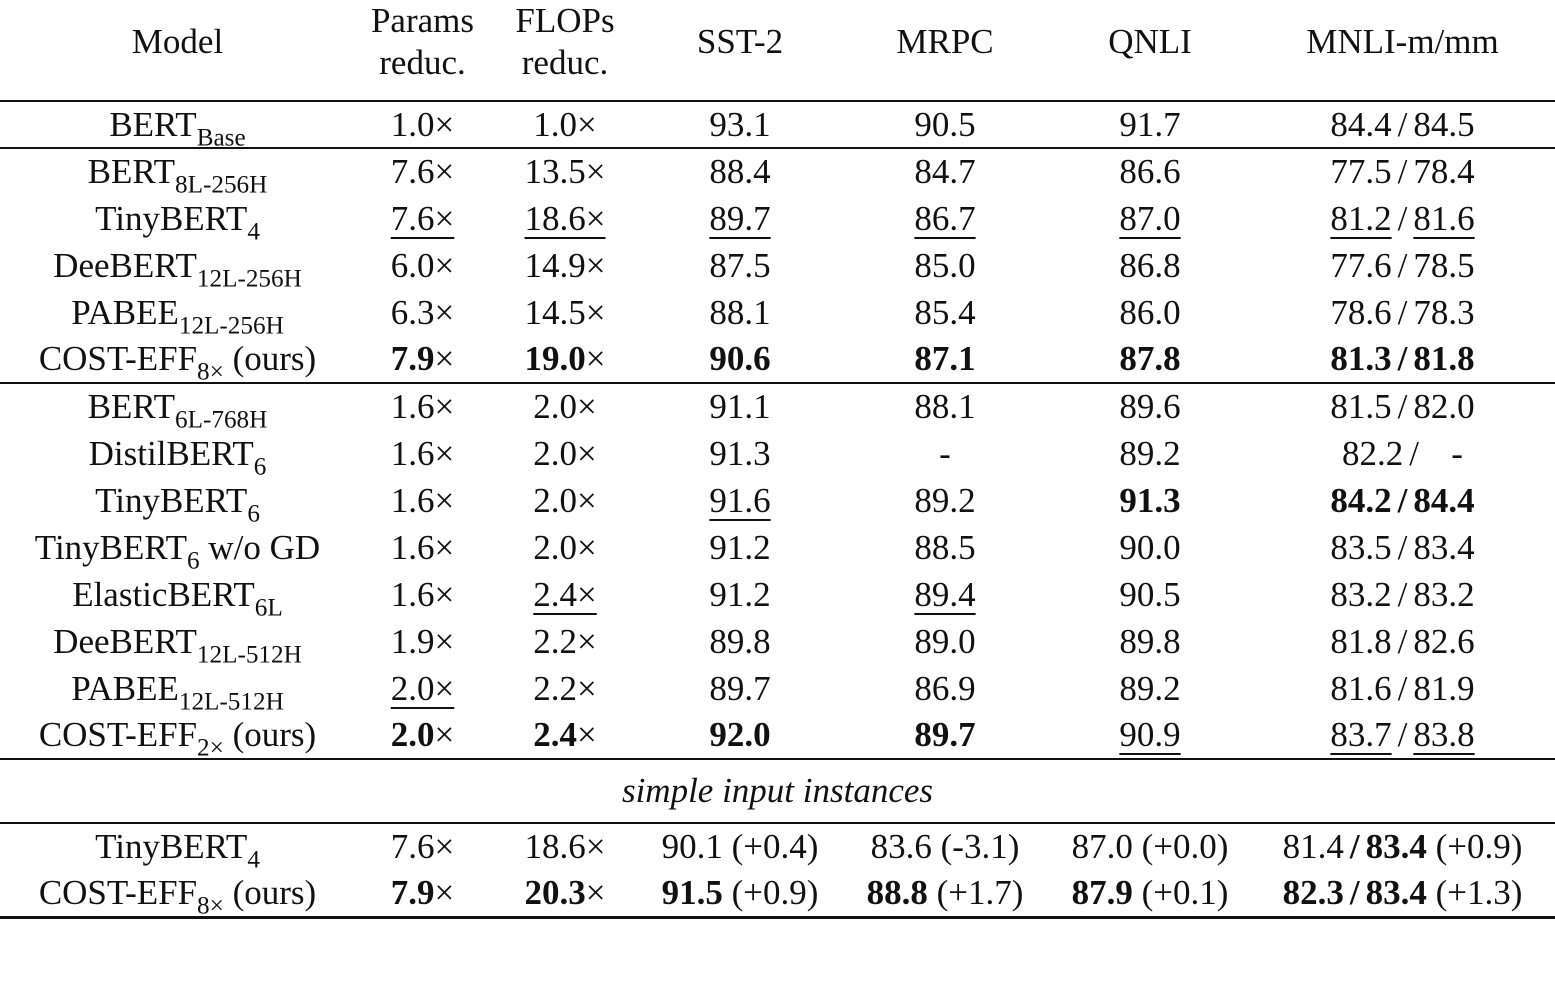 The height and width of the screenshot is (998, 1555). What do you see at coordinates (422, 359) in the screenshot?
I see `params-cell: 7.9×` at bounding box center [422, 359].